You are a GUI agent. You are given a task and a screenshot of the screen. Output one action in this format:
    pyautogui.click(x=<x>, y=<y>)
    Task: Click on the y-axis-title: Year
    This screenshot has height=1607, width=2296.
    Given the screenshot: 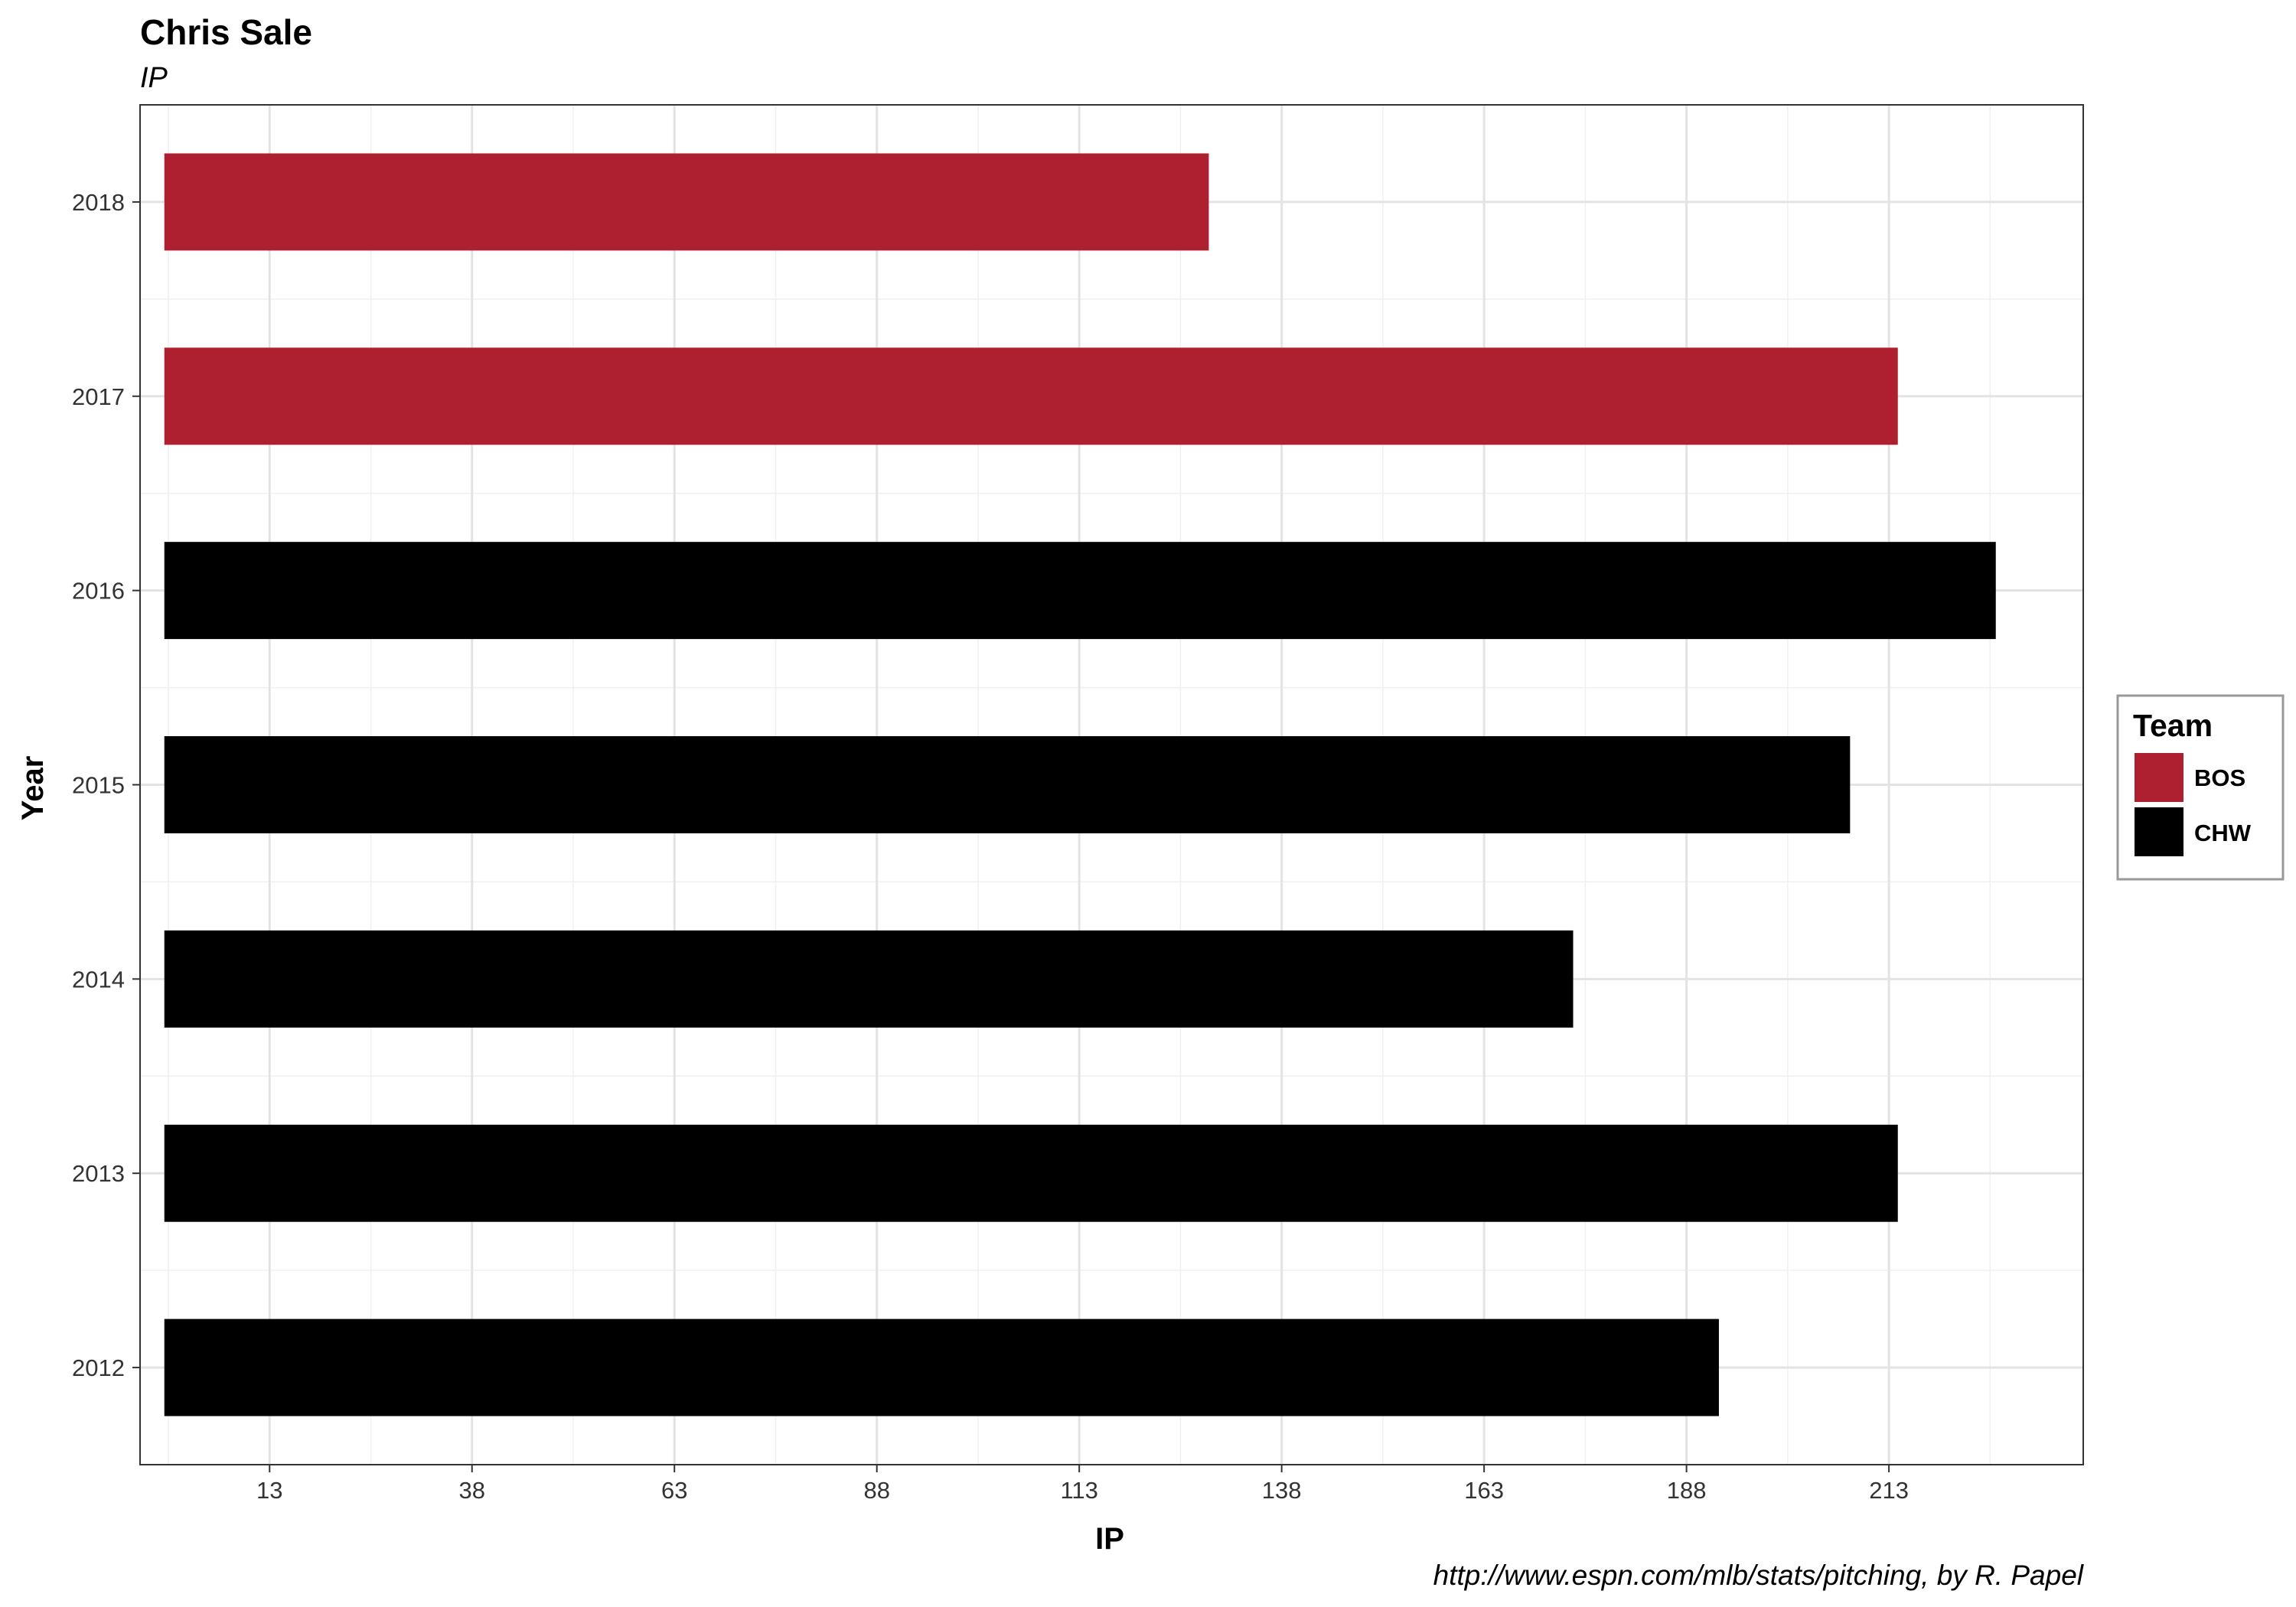 What is the action you would take?
    pyautogui.click(x=33, y=788)
    